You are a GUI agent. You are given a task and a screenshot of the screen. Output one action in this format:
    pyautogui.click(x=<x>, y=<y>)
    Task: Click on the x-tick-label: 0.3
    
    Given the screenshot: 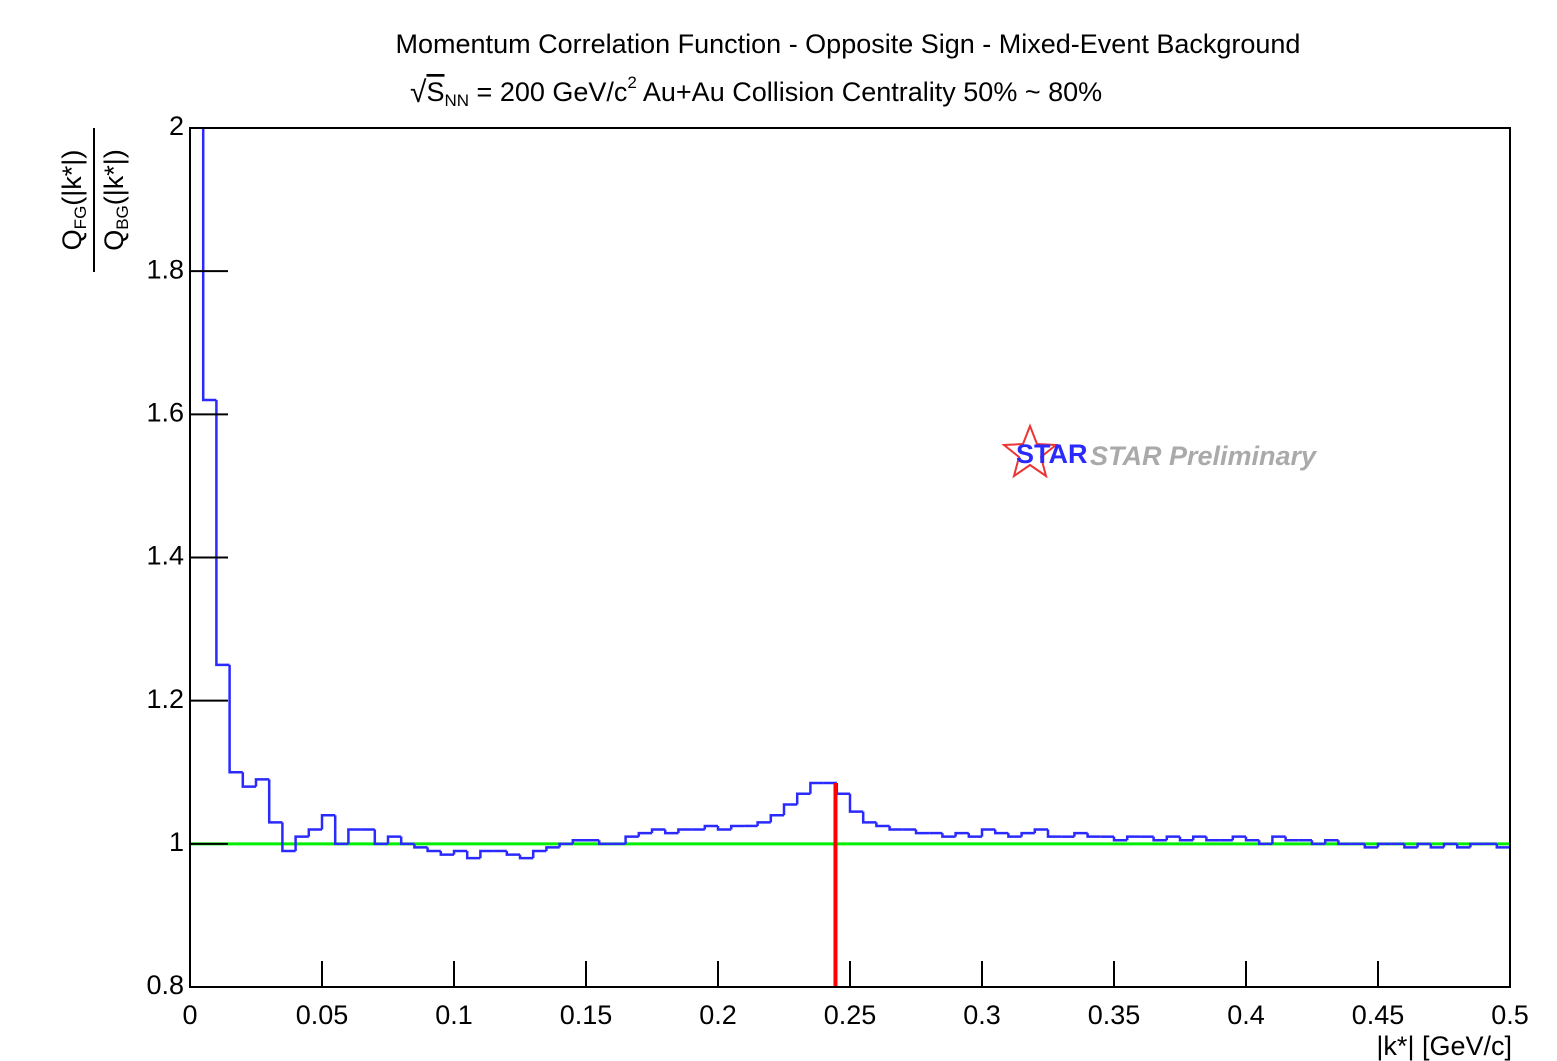 What is the action you would take?
    pyautogui.click(x=982, y=1015)
    